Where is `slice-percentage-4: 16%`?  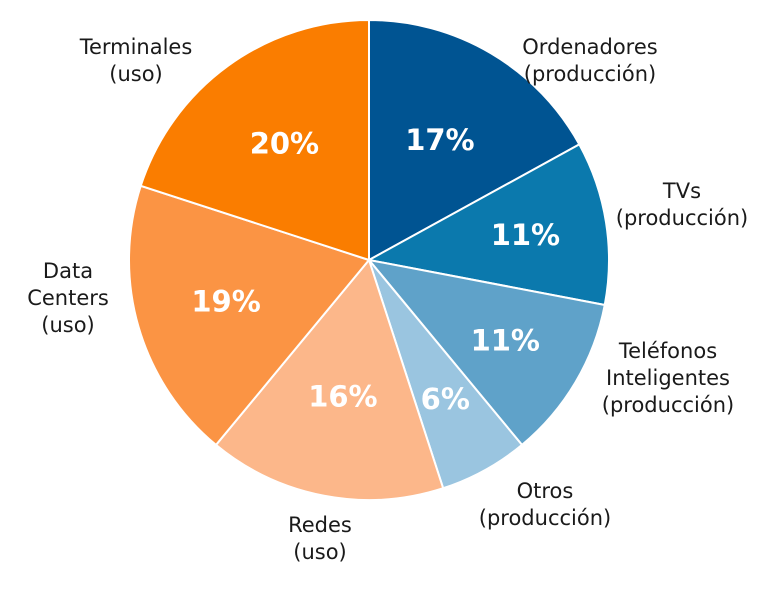 slice-percentage-4: 16% is located at coordinates (342, 397).